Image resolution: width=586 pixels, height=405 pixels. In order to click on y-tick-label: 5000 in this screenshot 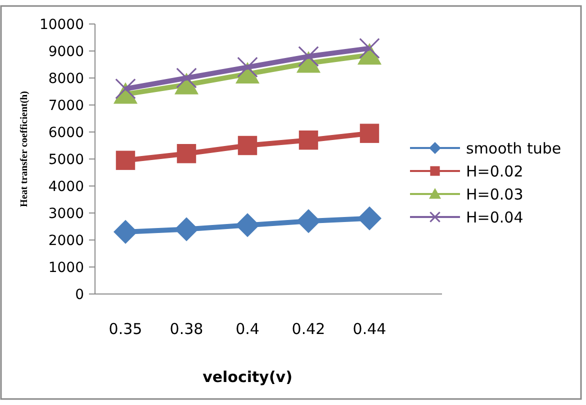, I will do `click(66, 160)`.